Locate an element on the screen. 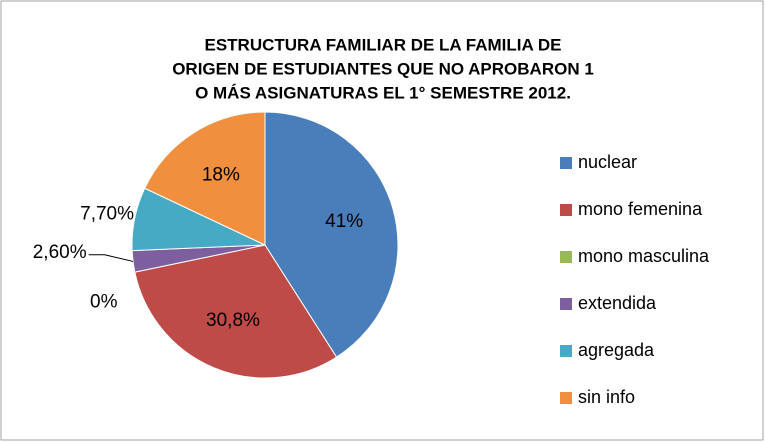 The width and height of the screenshot is (765, 442). data-label: 7,70% is located at coordinates (107, 214).